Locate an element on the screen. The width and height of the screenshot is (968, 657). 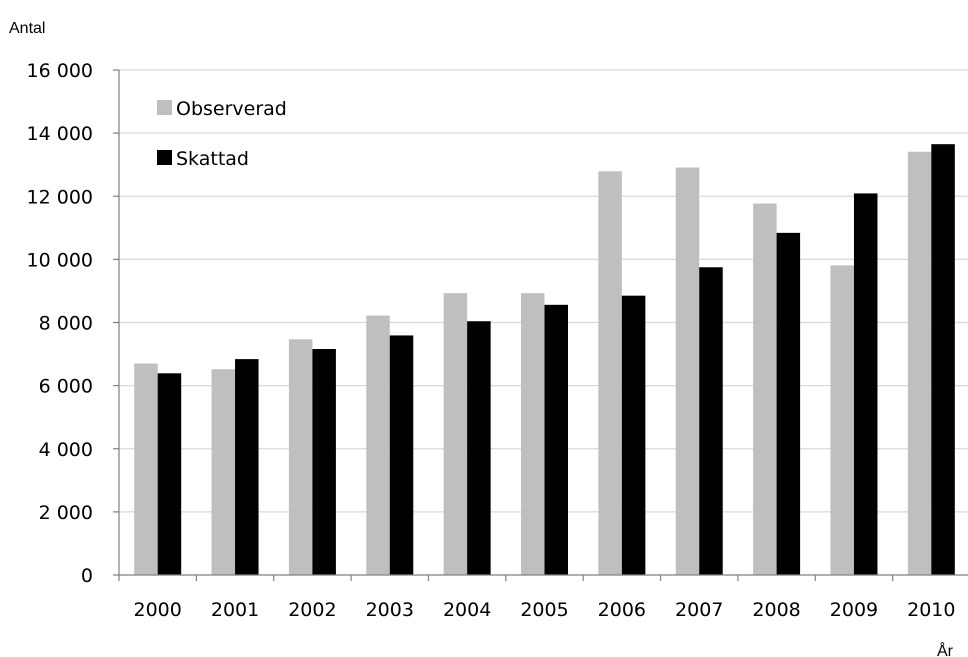
y-tick-label: 16 000 is located at coordinates (60, 71).